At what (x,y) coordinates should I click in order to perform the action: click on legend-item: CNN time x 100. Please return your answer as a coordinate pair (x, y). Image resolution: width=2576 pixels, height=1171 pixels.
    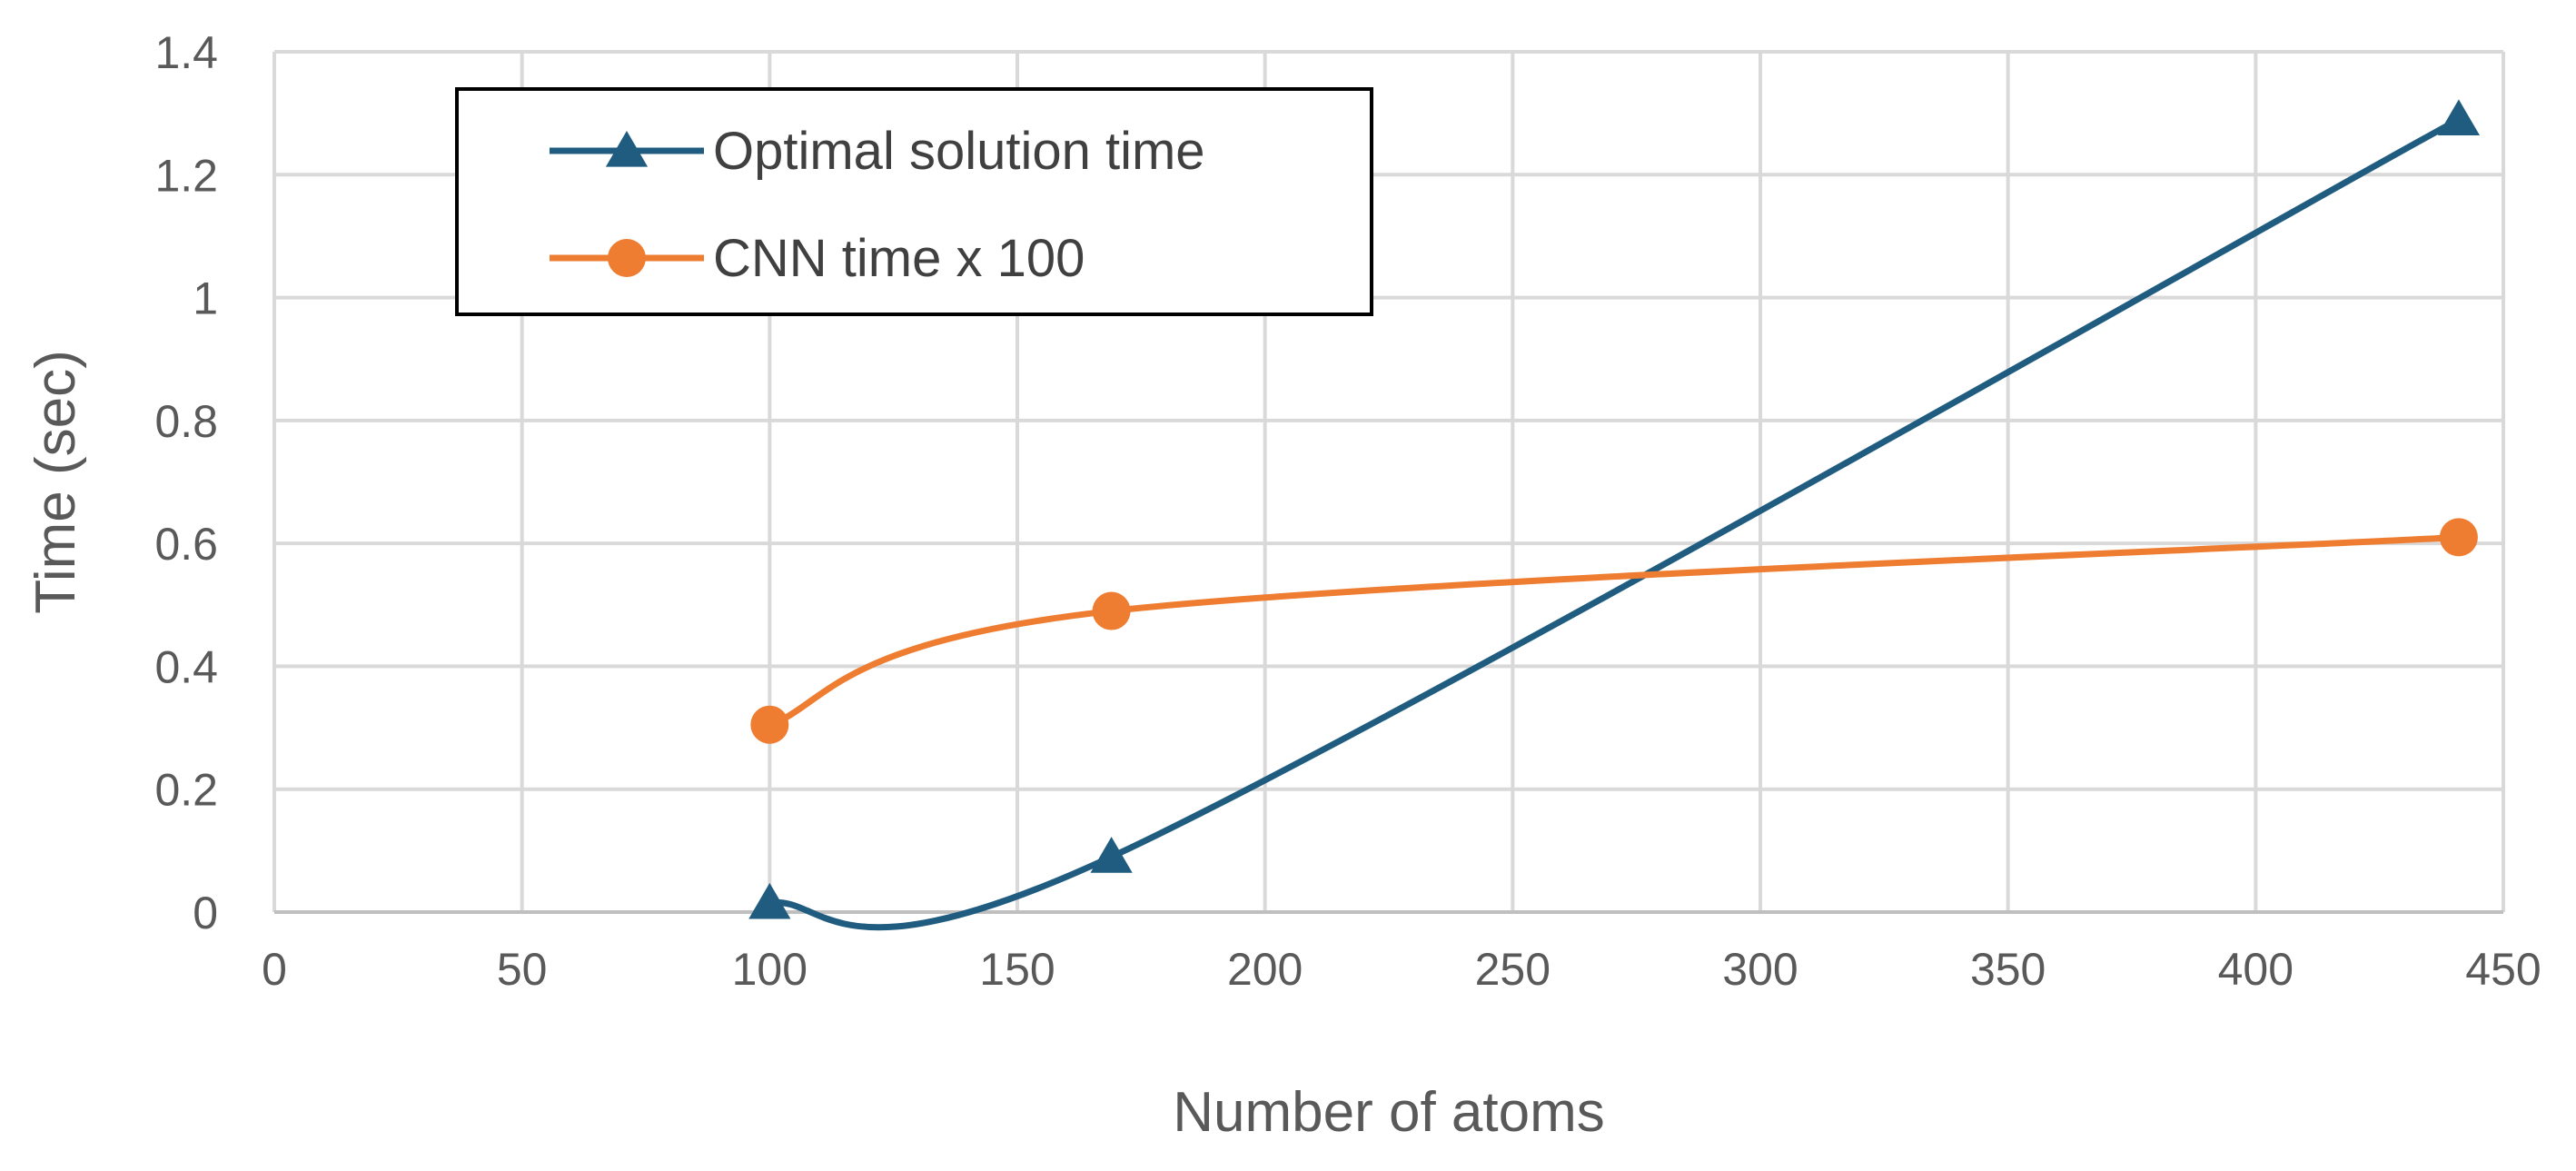
    Looking at the image, I should click on (817, 258).